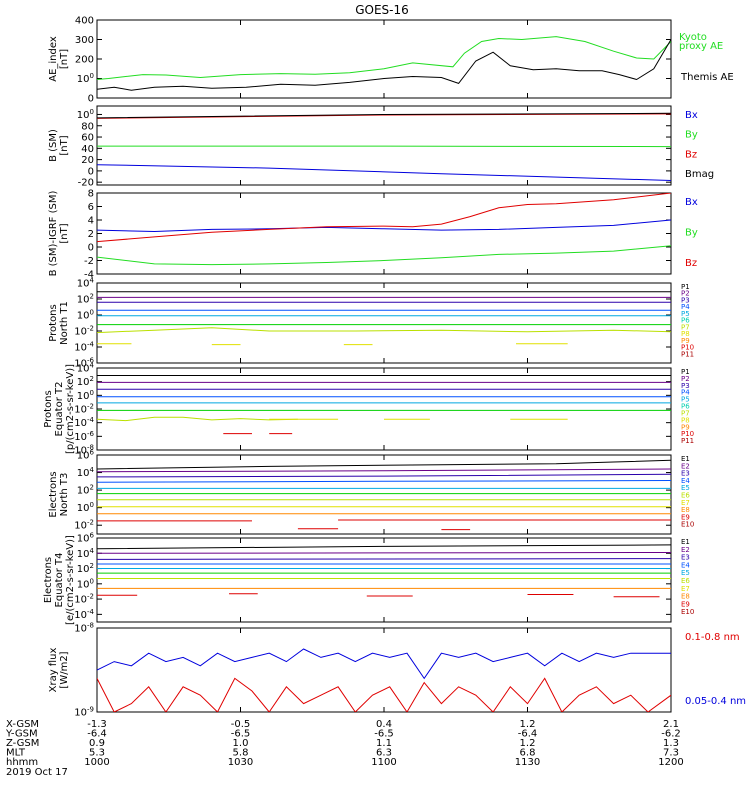  I want to click on legend-item: P11, so click(687, 354).